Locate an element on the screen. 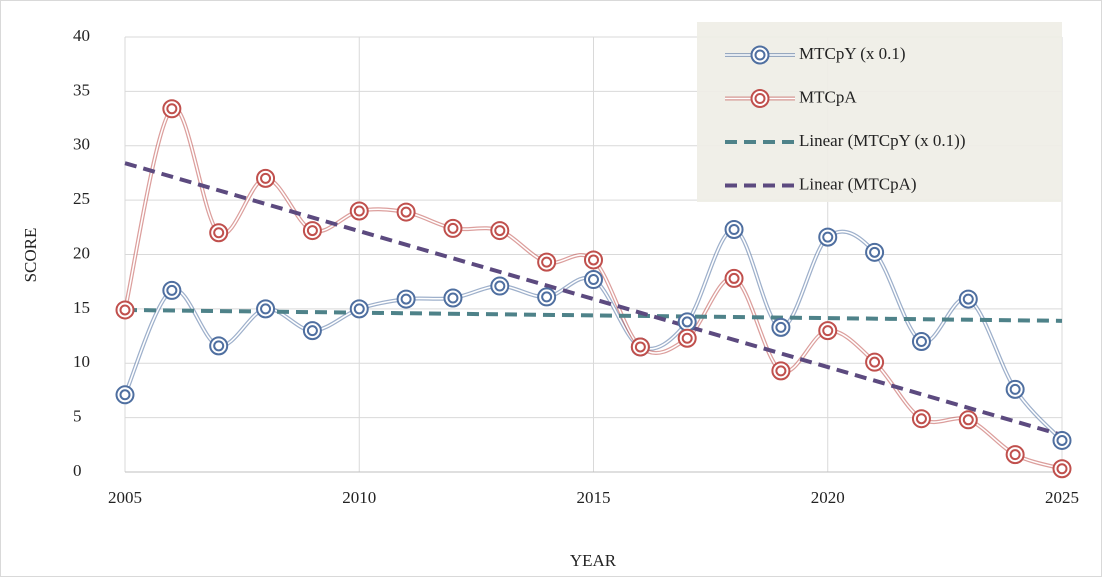  y-tick-label: 10 is located at coordinates (81, 361).